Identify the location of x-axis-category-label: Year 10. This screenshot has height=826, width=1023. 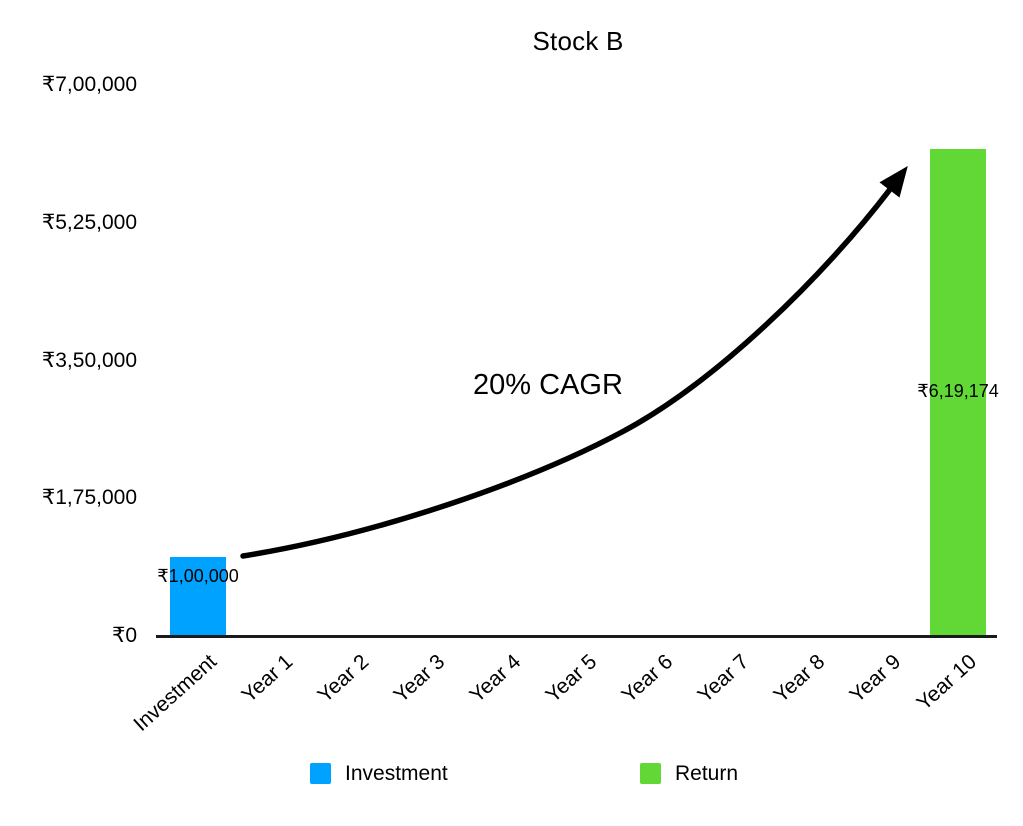
(947, 683).